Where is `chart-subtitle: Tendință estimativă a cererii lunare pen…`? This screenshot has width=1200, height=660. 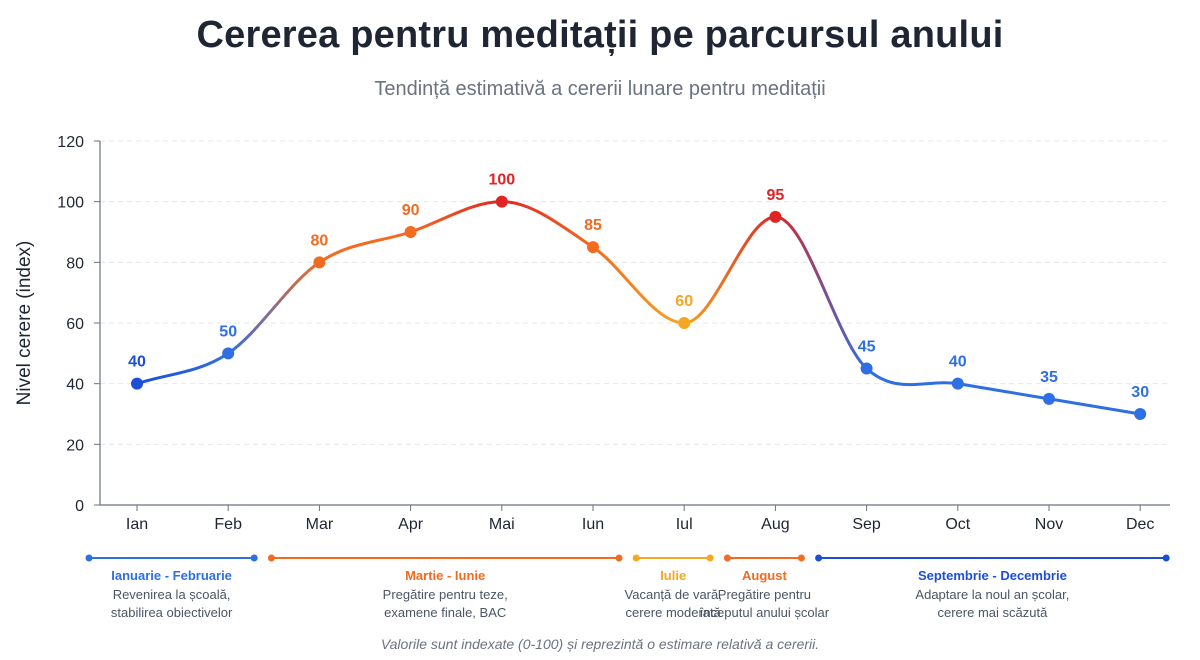 chart-subtitle: Tendință estimativă a cererii lunare pen… is located at coordinates (600, 89).